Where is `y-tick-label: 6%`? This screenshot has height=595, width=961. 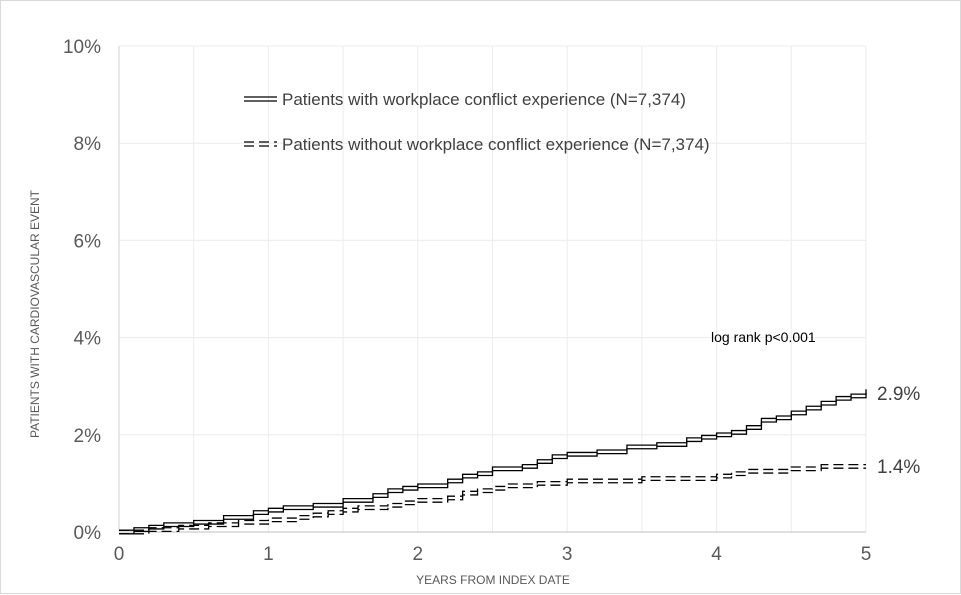 y-tick-label: 6% is located at coordinates (88, 241).